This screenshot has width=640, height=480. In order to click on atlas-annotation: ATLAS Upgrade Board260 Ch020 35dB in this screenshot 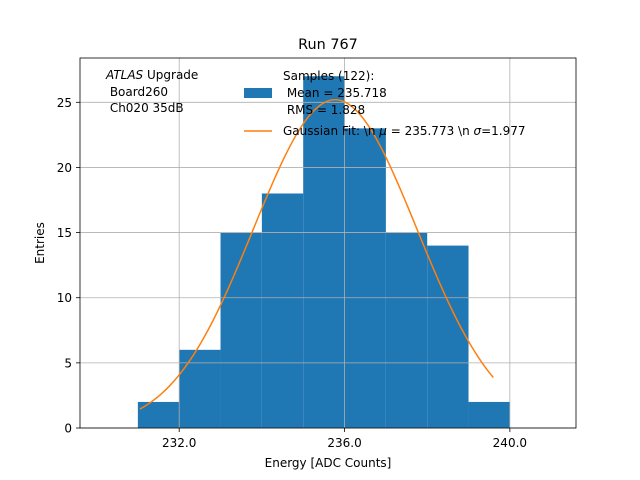, I will do `click(151, 91)`.